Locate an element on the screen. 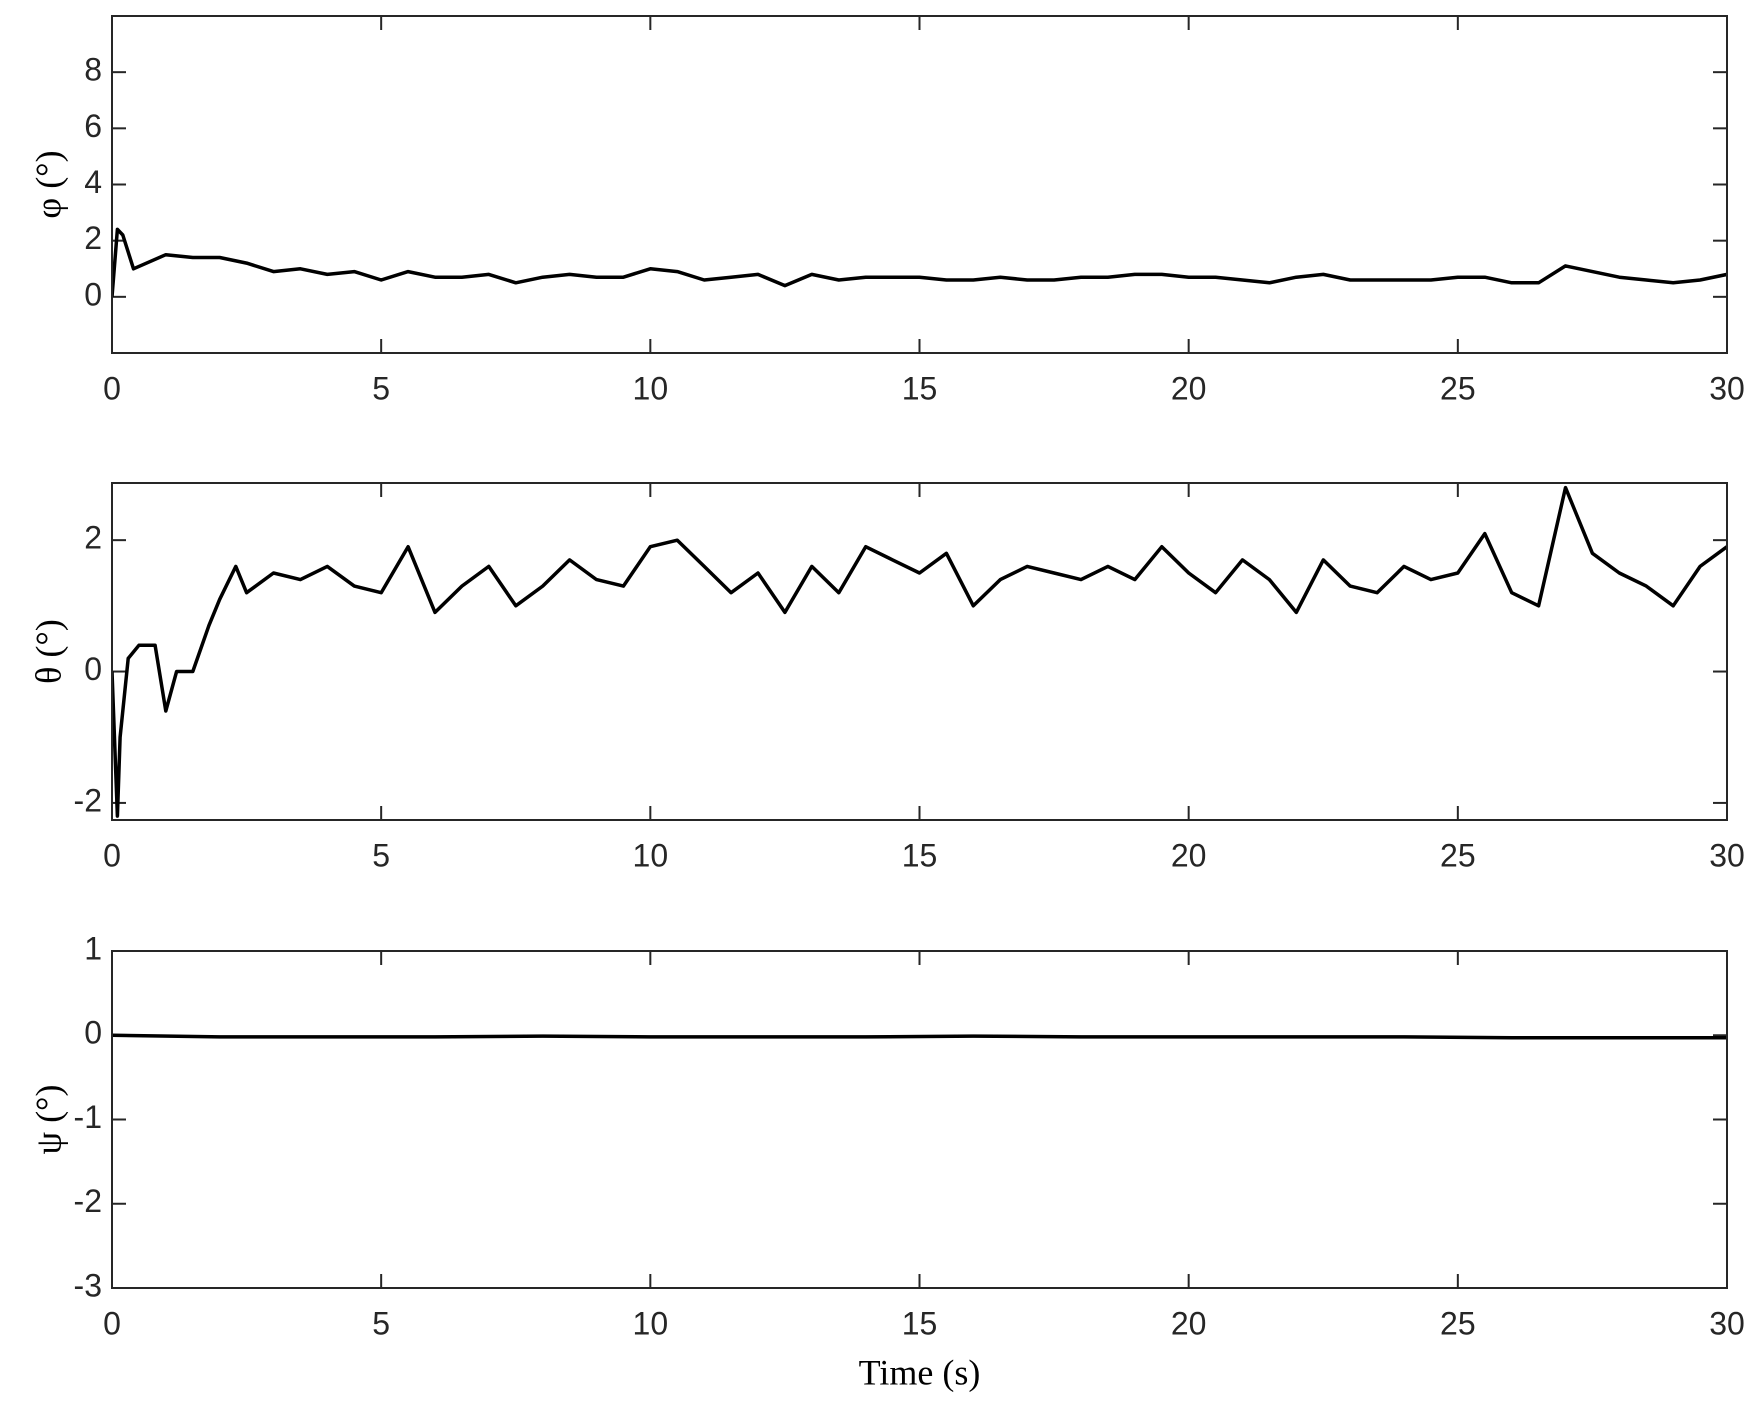 The height and width of the screenshot is (1417, 1761). y-tick-label: 4 is located at coordinates (93, 182).